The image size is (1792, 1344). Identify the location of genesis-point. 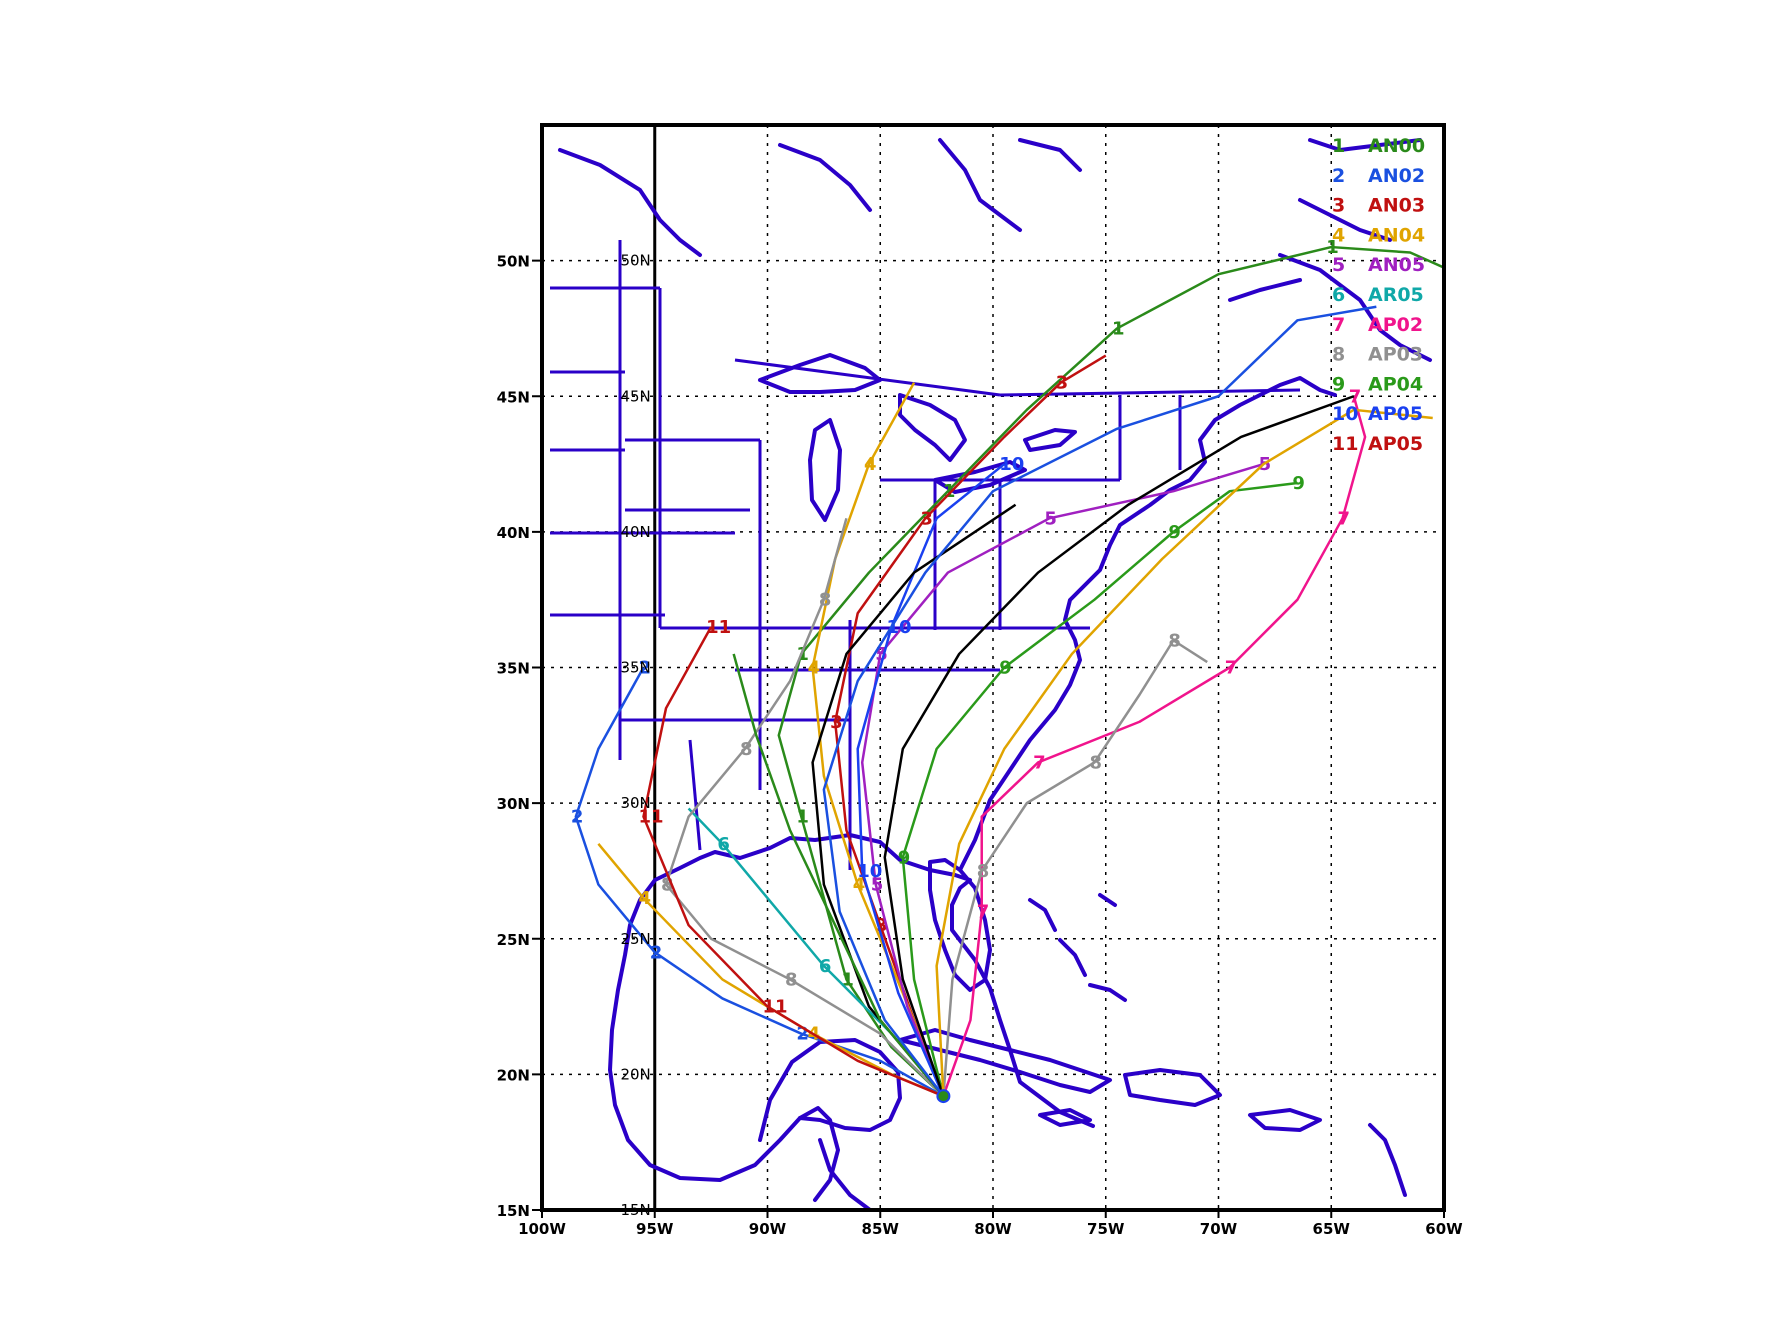
(943, 1096).